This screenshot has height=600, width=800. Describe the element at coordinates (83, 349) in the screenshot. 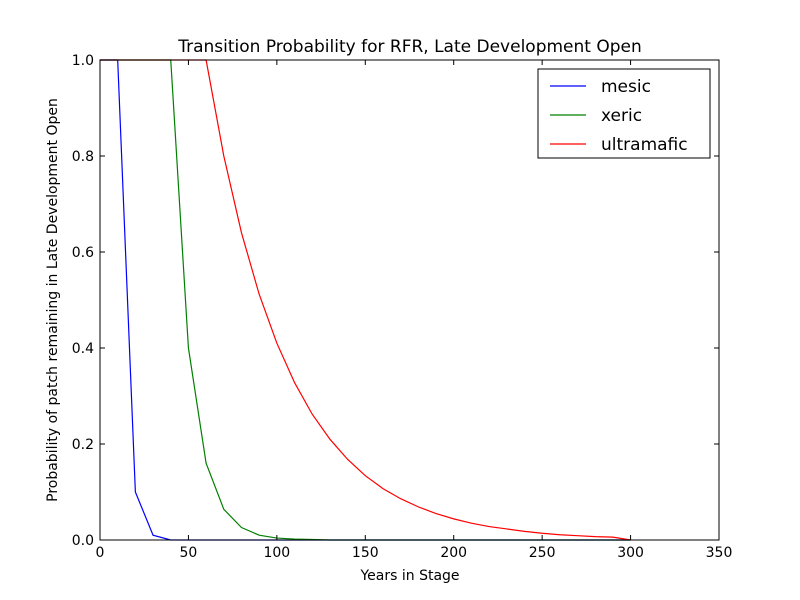

I see `y-tick-label: 0.4` at that location.